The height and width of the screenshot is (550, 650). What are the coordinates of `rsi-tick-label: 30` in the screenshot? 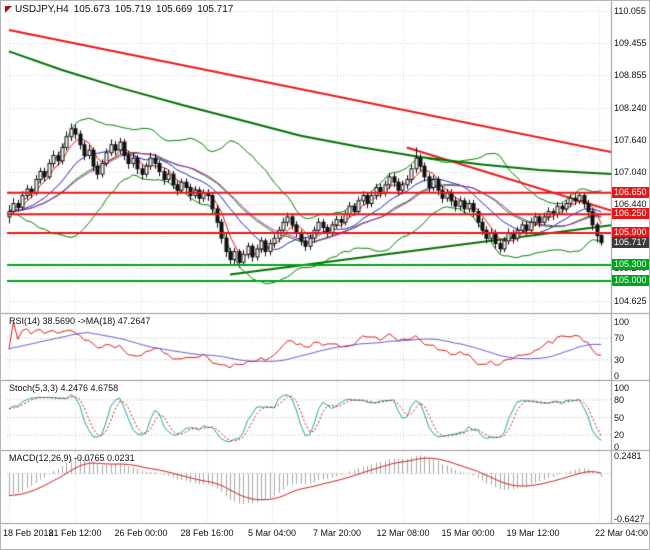 It's located at (619, 359).